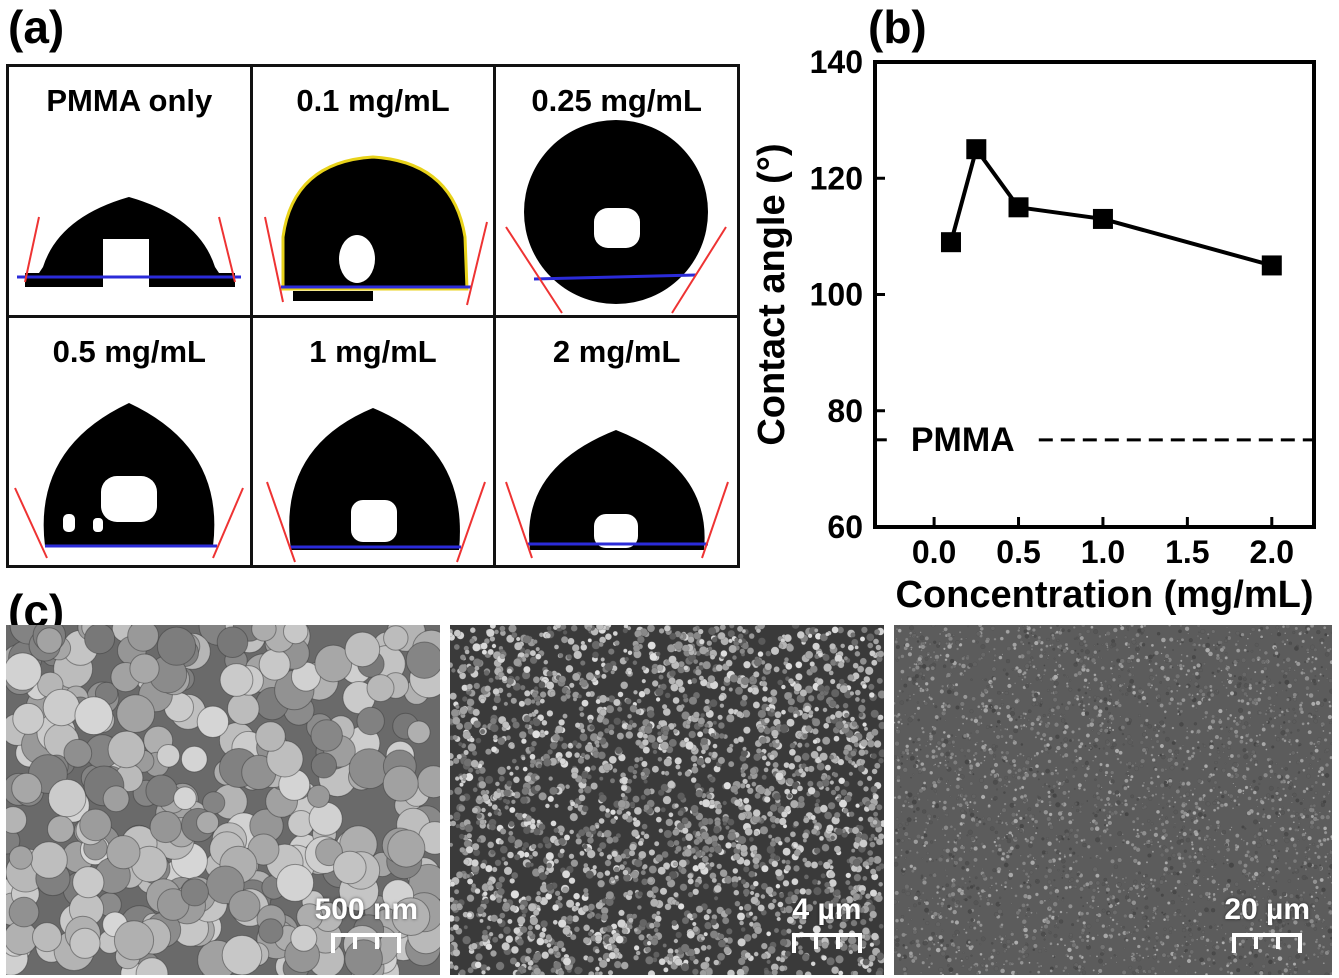 This screenshot has width=1339, height=978. I want to click on droplet-label: 2 mg/mL, so click(616, 351).